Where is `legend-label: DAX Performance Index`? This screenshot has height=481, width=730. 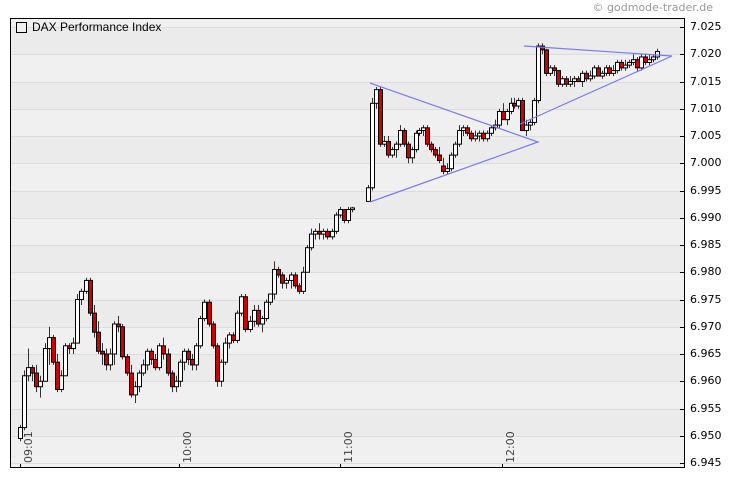 legend-label: DAX Performance Index is located at coordinates (97, 27).